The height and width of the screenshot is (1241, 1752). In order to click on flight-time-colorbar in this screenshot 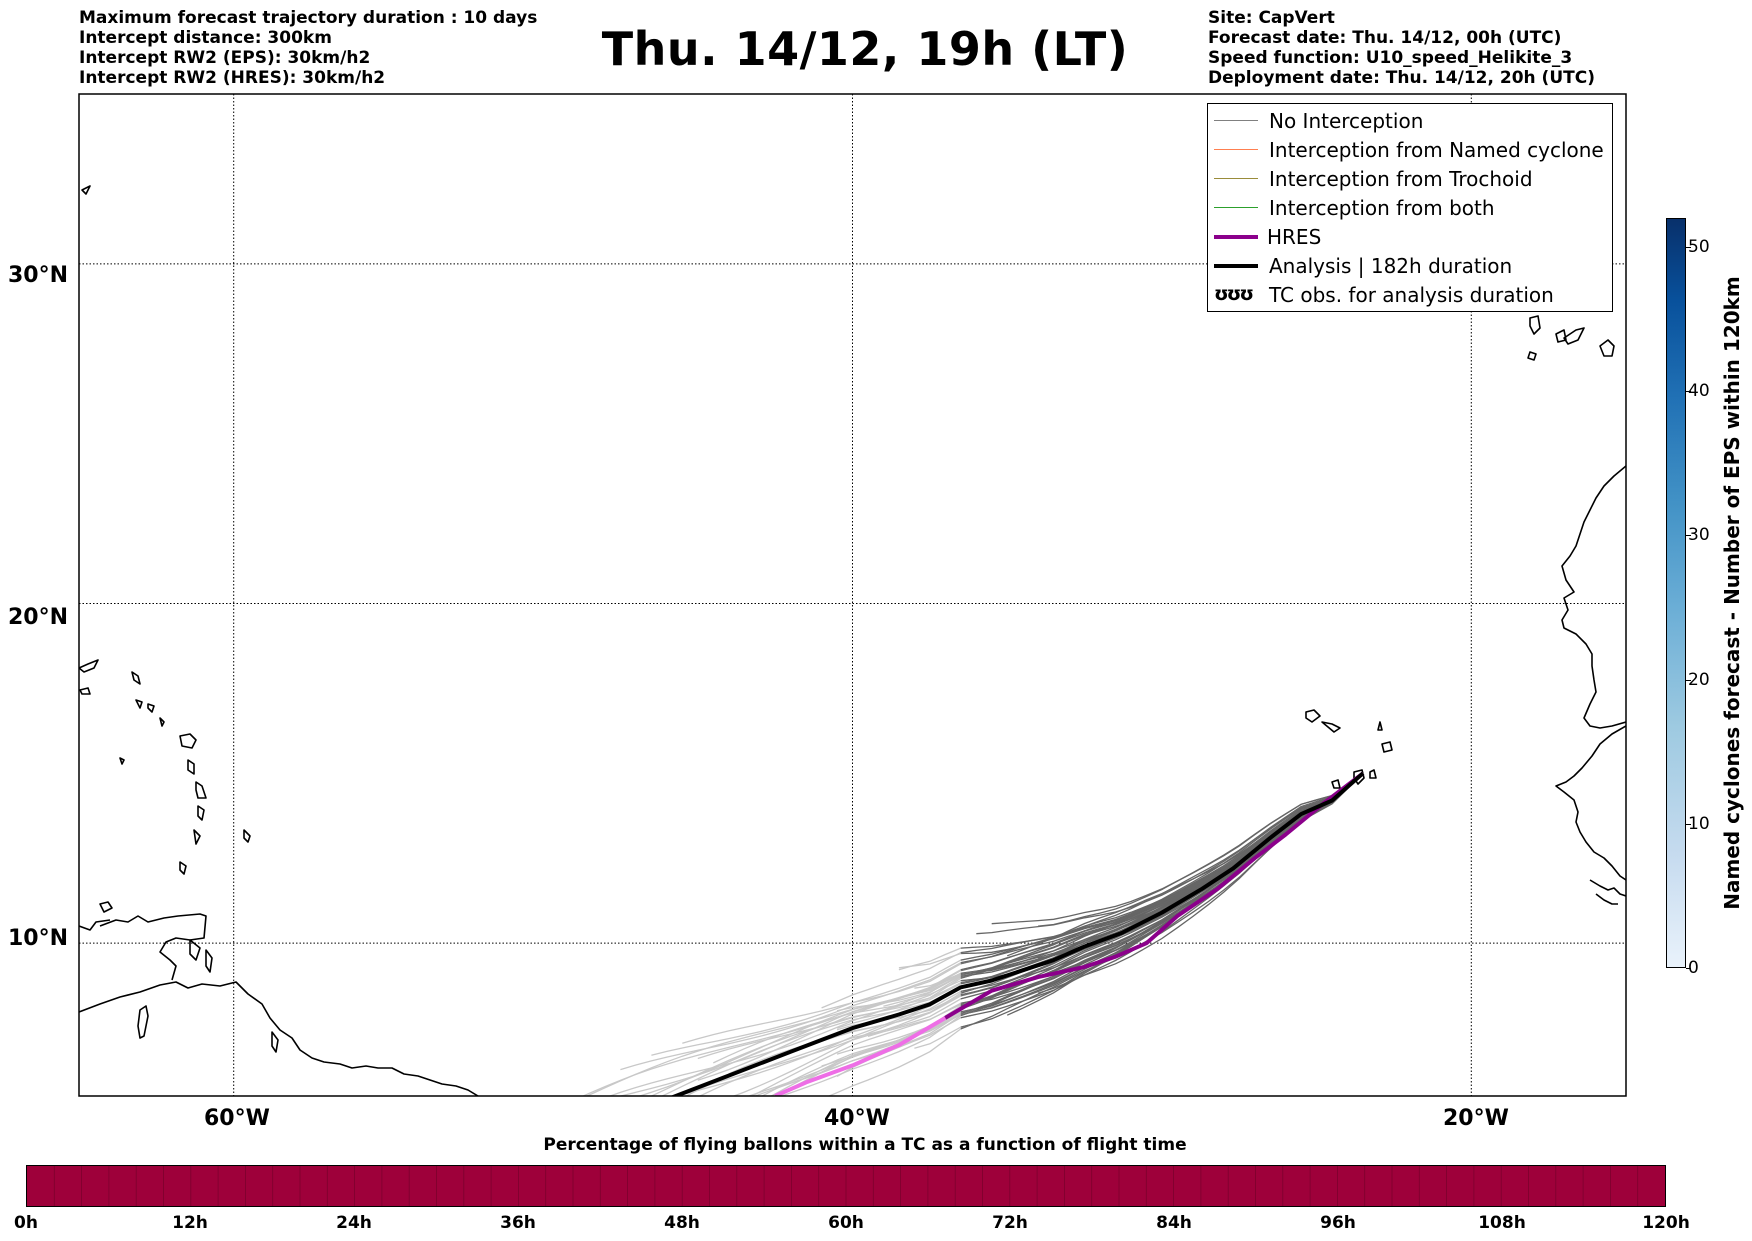, I will do `click(846, 1186)`.